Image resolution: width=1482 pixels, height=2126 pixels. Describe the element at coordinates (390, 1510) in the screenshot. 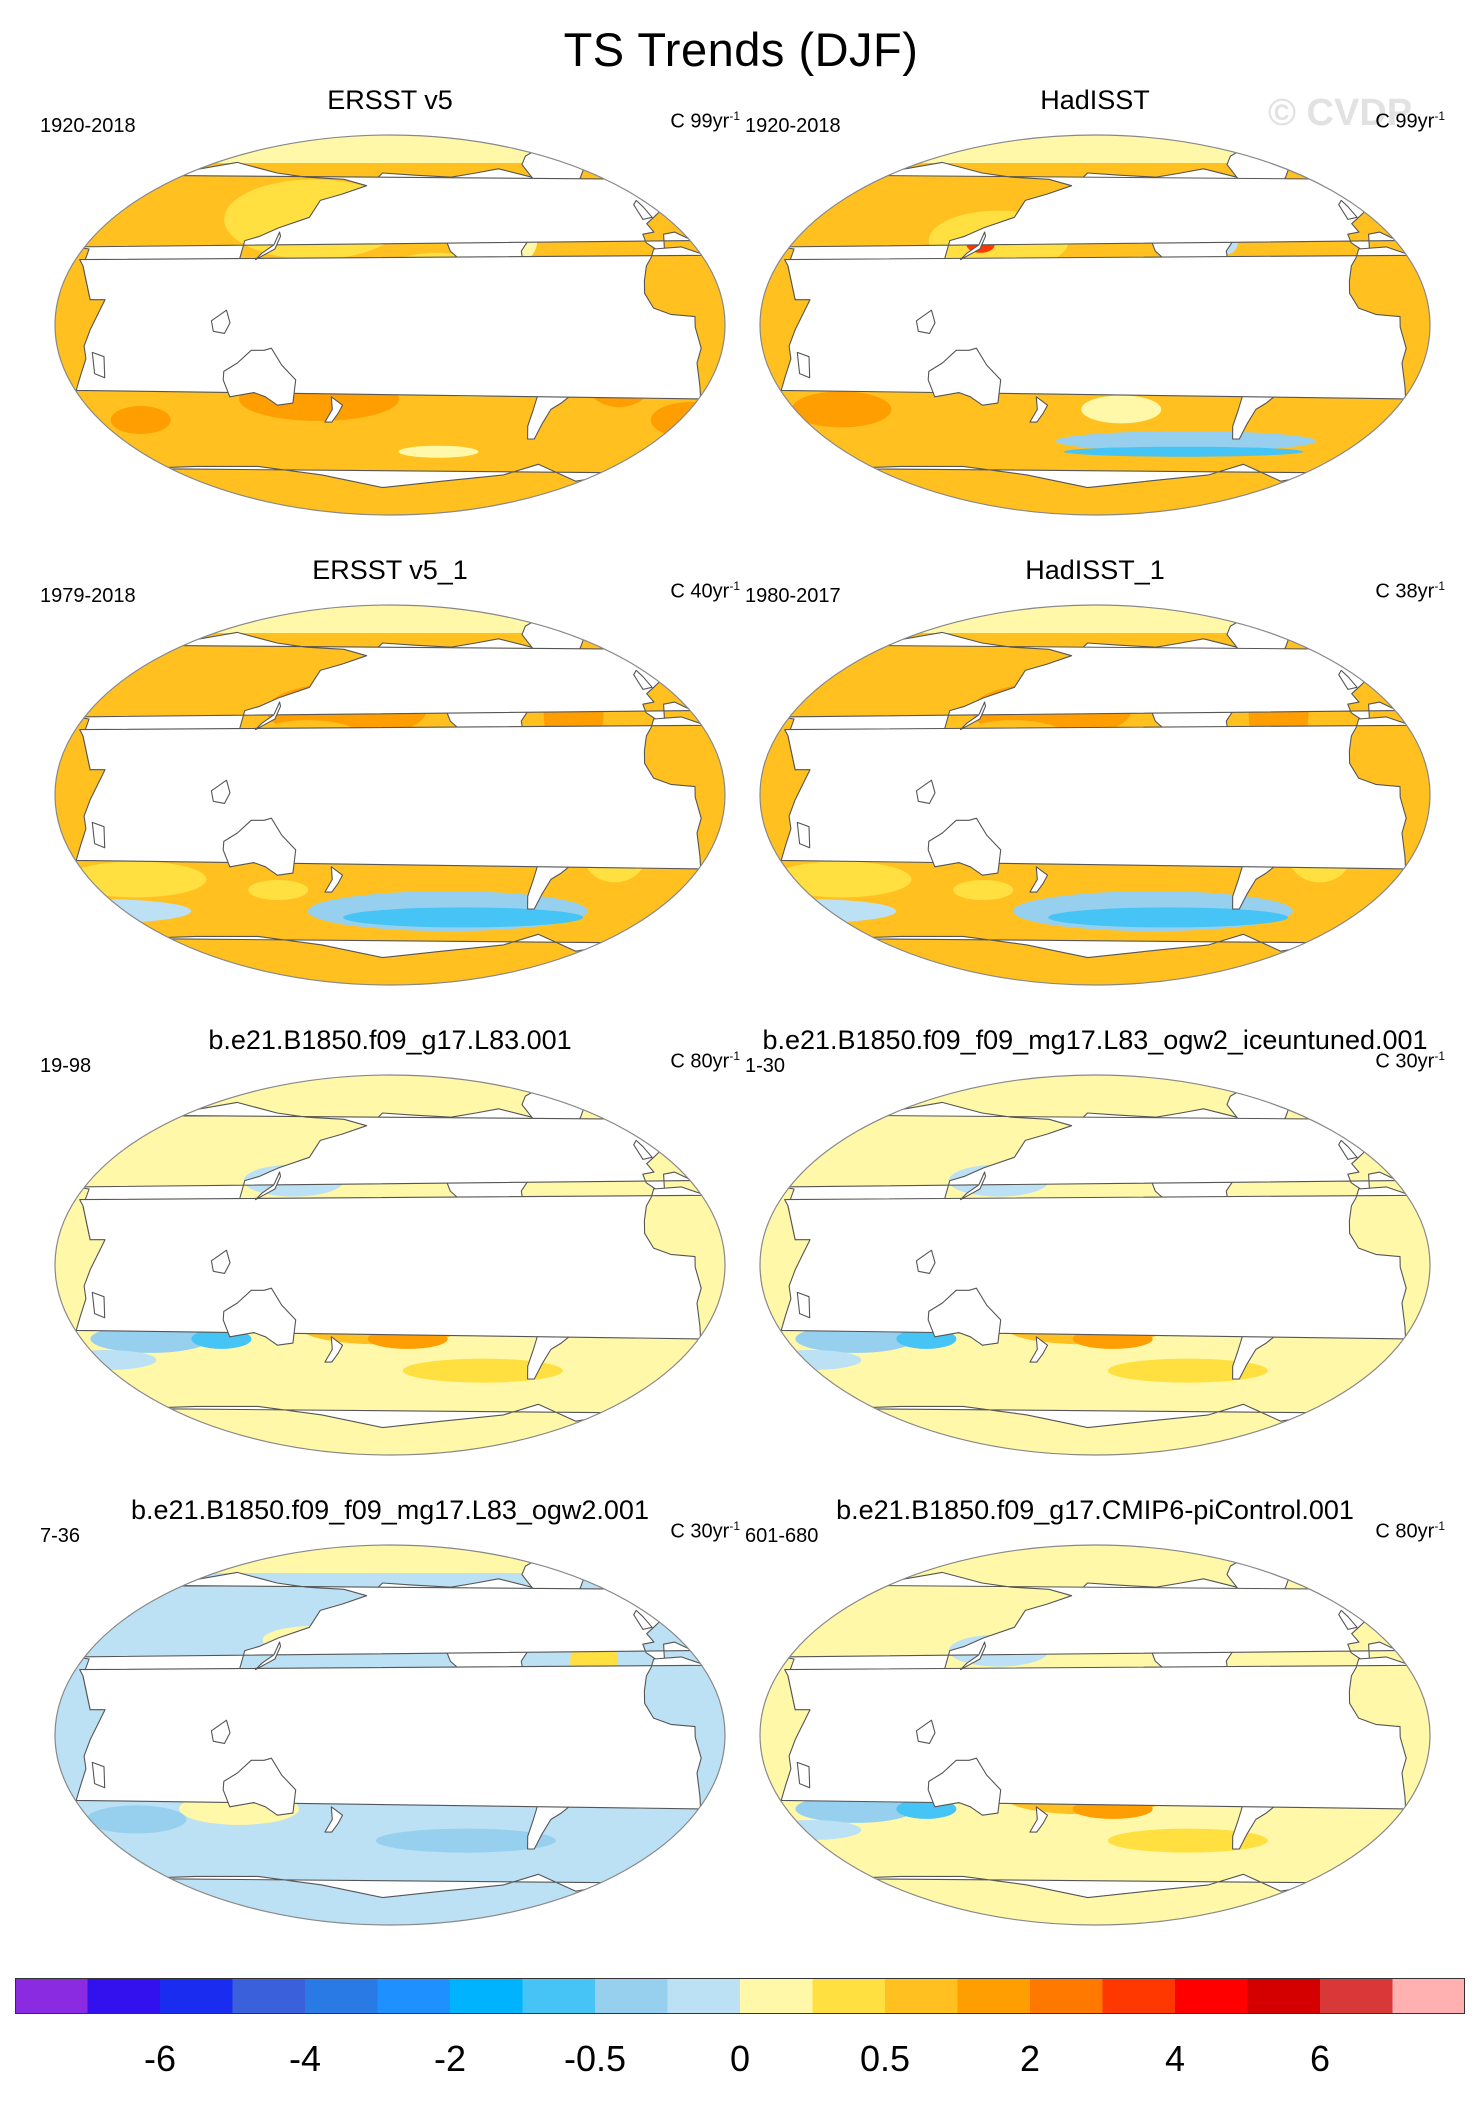

I see `panel-title: b.e21.B1850.f09_f09_mg17.L83_ogw2.001` at that location.